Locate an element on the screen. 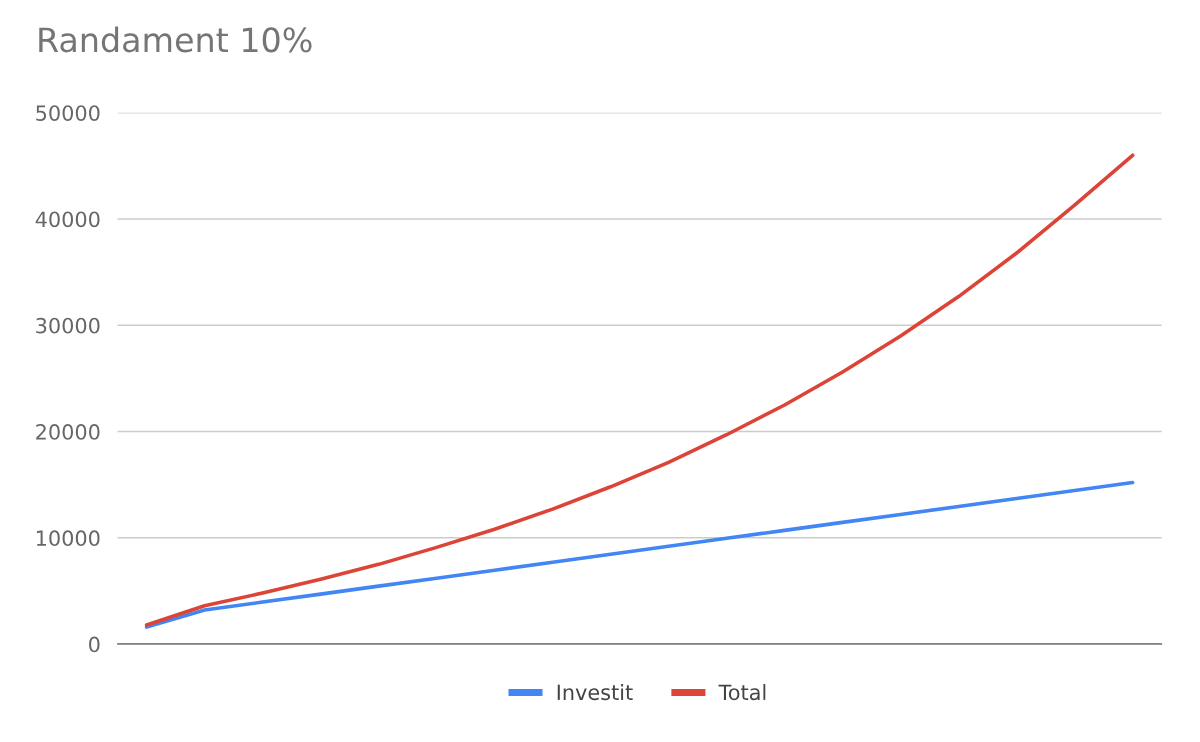 This screenshot has height=742, width=1200. chart-title: Randament 10% is located at coordinates (175, 39).